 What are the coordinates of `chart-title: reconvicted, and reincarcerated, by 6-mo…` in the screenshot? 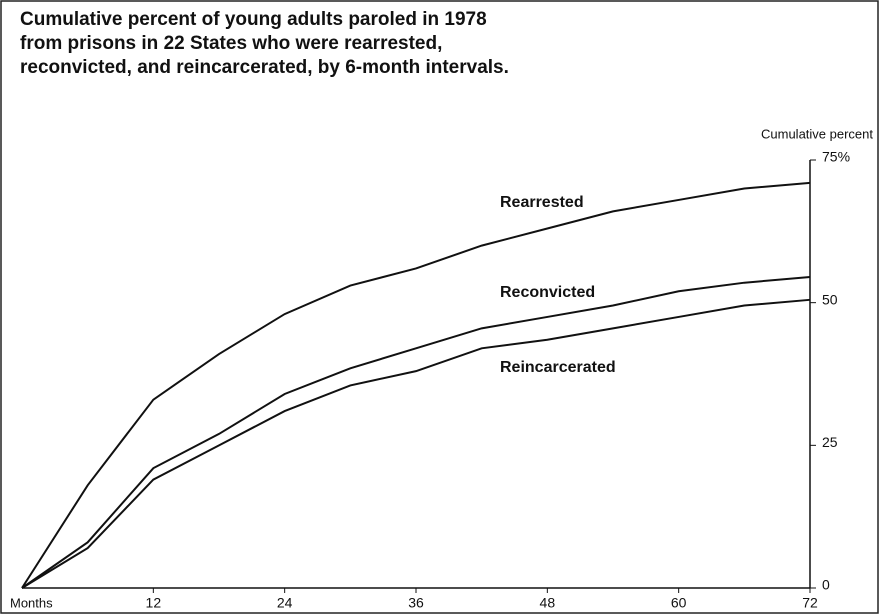 It's located at (264, 67).